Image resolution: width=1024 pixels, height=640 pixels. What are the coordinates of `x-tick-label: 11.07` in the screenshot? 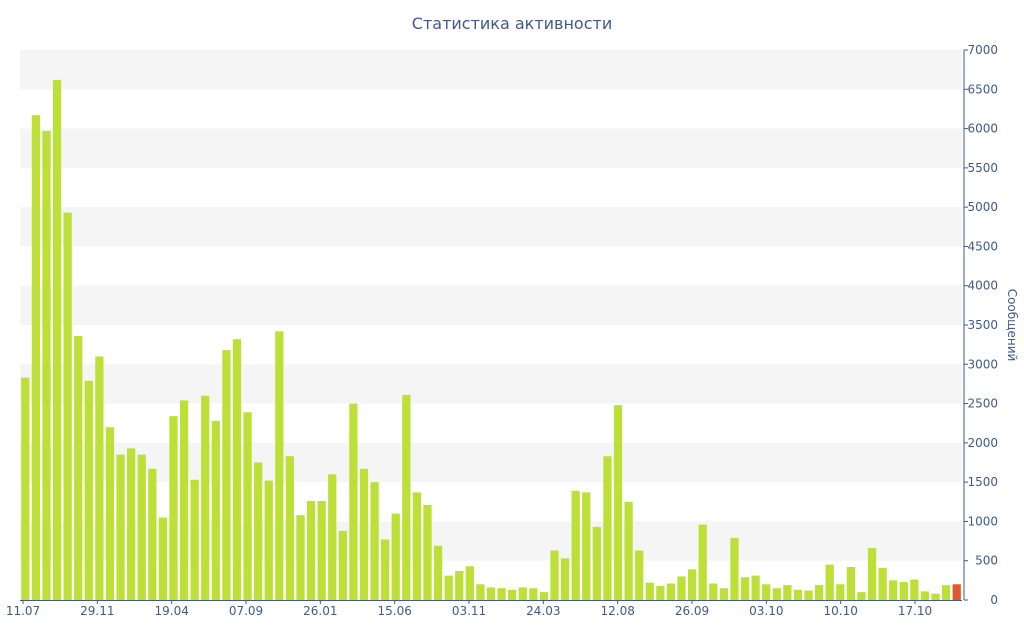 It's located at (23, 611).